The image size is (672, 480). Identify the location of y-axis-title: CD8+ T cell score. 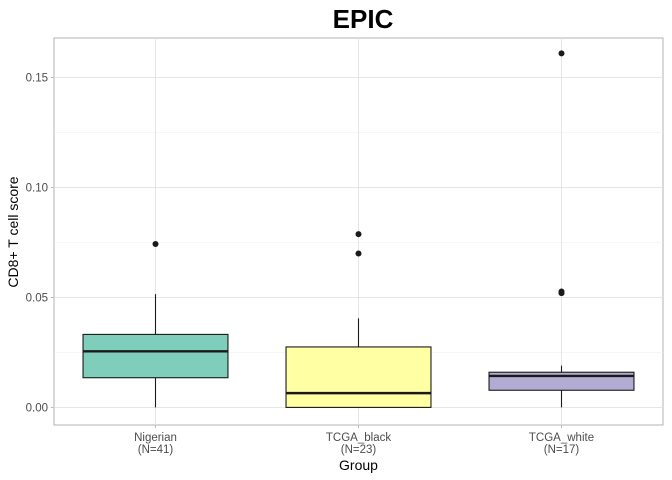
(13, 231).